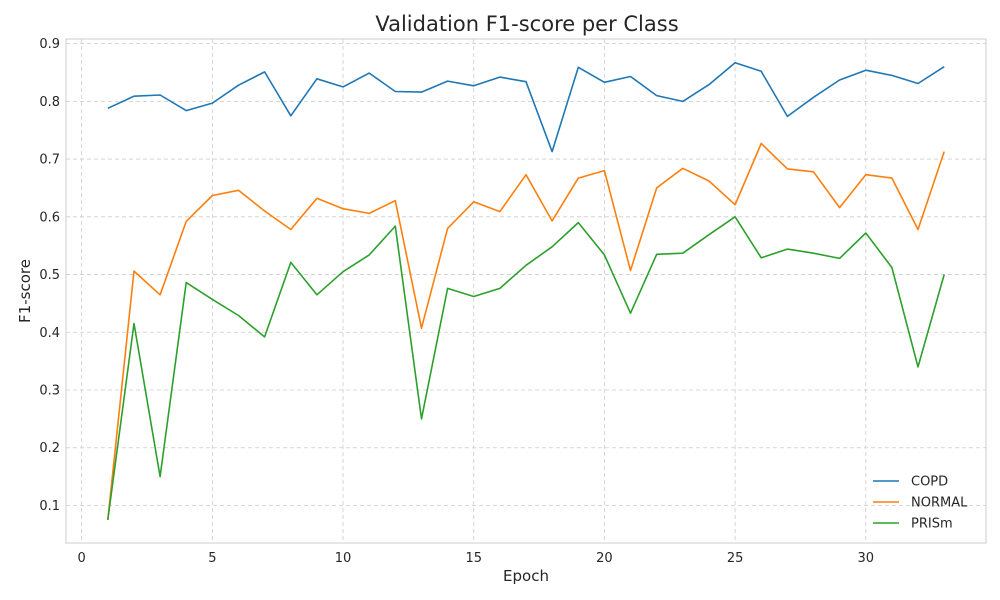 This screenshot has height=600, width=1000. I want to click on series-line-copd, so click(526, 107).